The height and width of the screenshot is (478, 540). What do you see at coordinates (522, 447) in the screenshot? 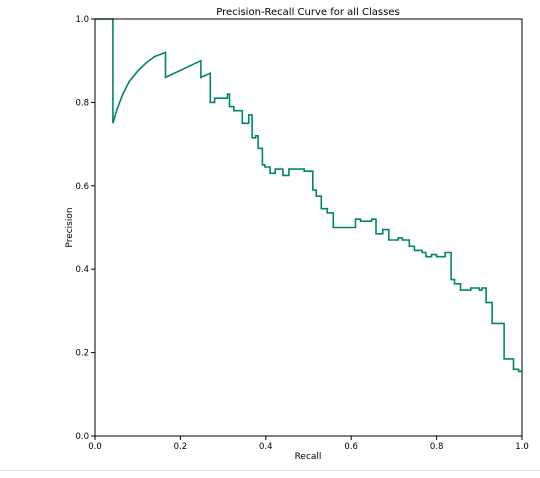
I see `x-tick-label: 1.0` at bounding box center [522, 447].